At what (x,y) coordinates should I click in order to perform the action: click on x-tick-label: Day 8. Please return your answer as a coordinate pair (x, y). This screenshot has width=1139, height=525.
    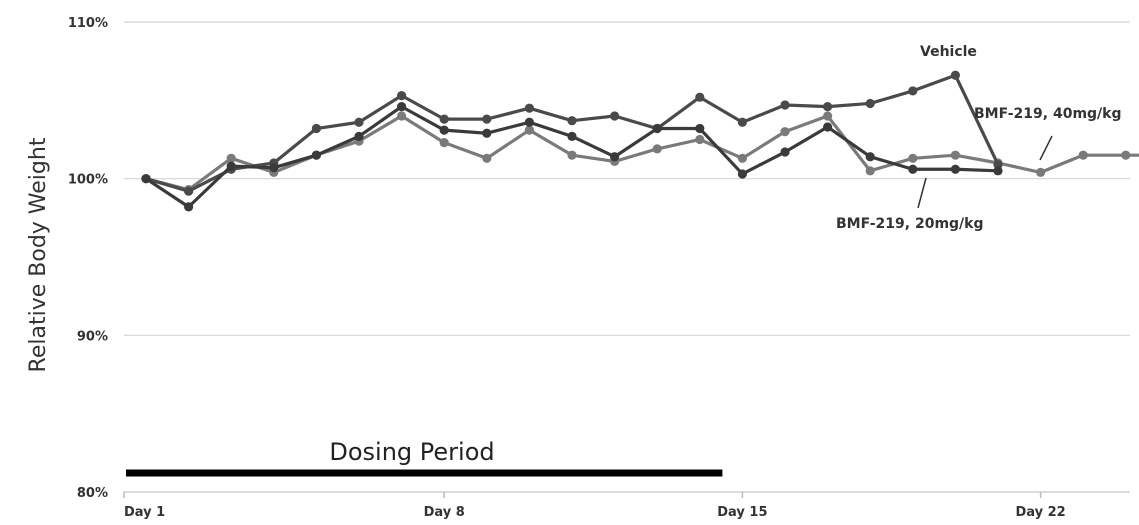
    Looking at the image, I should click on (444, 512).